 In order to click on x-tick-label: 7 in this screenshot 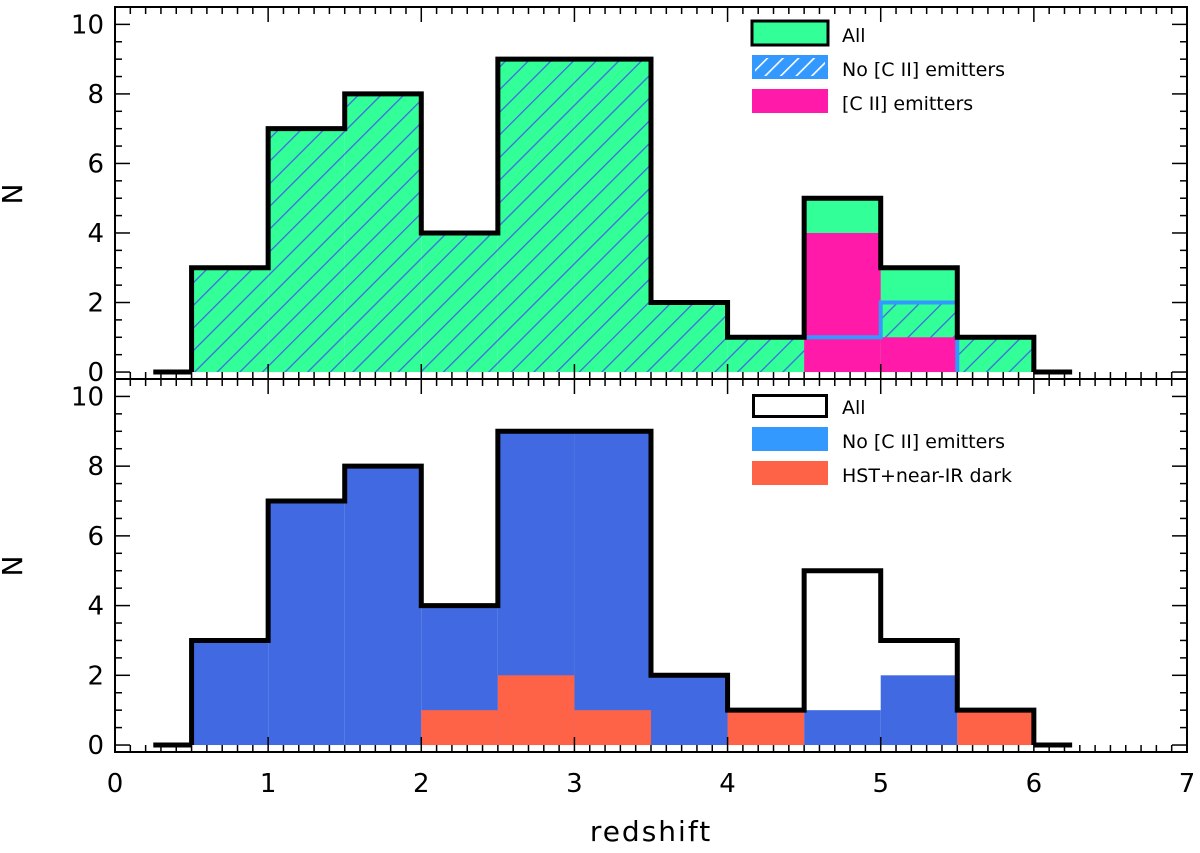, I will do `click(1187, 784)`.